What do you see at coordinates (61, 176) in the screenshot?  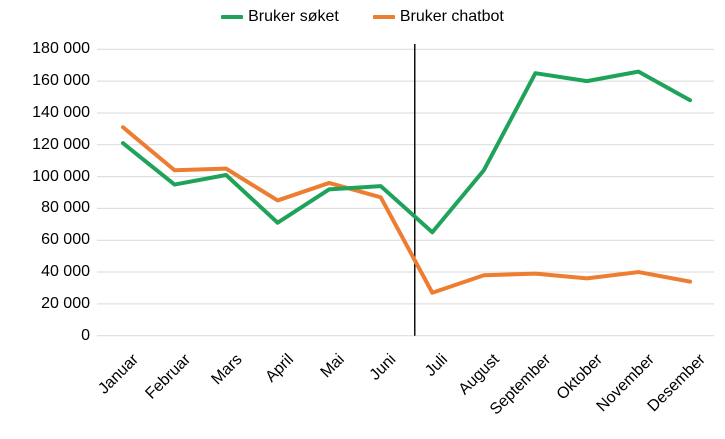 I see `y-axis-tick-label: 100 000` at bounding box center [61, 176].